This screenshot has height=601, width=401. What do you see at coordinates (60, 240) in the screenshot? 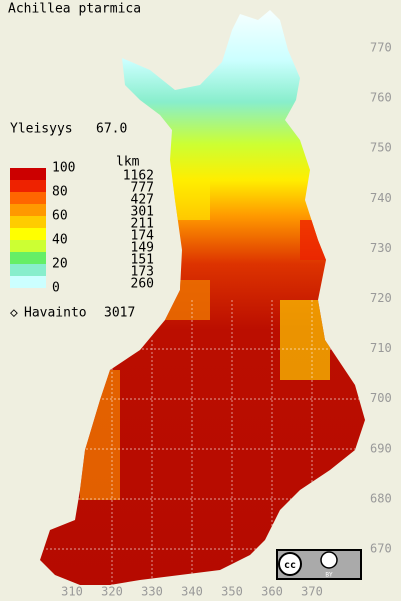
I see `legend-scale-label: 40` at bounding box center [60, 240].